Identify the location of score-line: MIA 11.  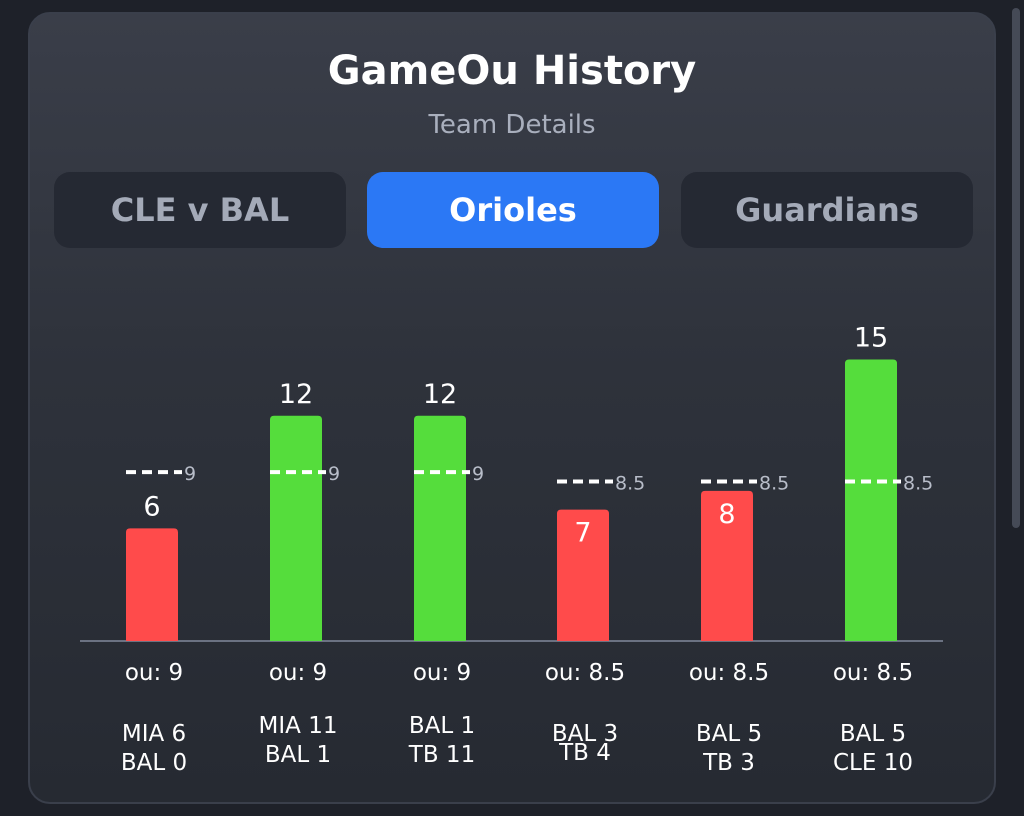
(298, 726).